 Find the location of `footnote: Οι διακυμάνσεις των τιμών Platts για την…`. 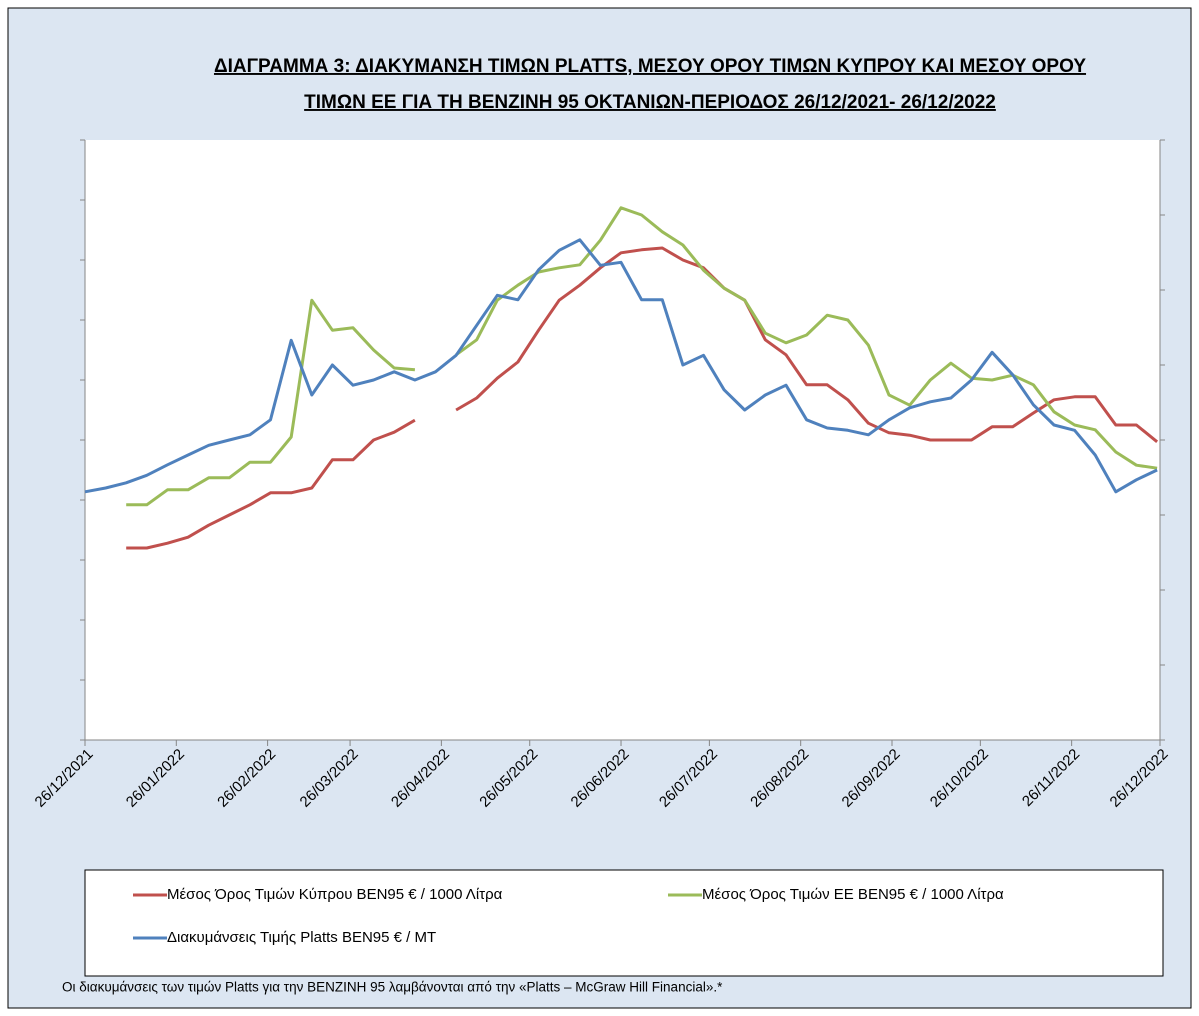

footnote: Οι διακυμάνσεις των τιμών Platts για την… is located at coordinates (392, 987).